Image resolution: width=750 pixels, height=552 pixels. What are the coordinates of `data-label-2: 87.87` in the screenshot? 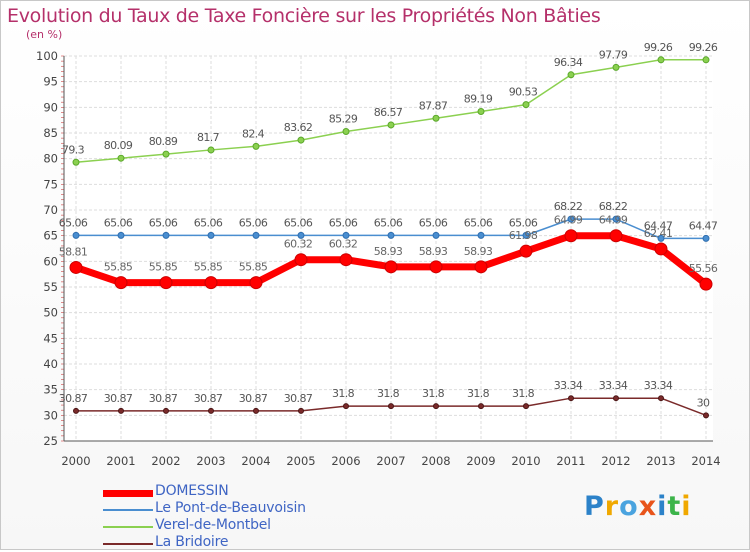 It's located at (433, 105).